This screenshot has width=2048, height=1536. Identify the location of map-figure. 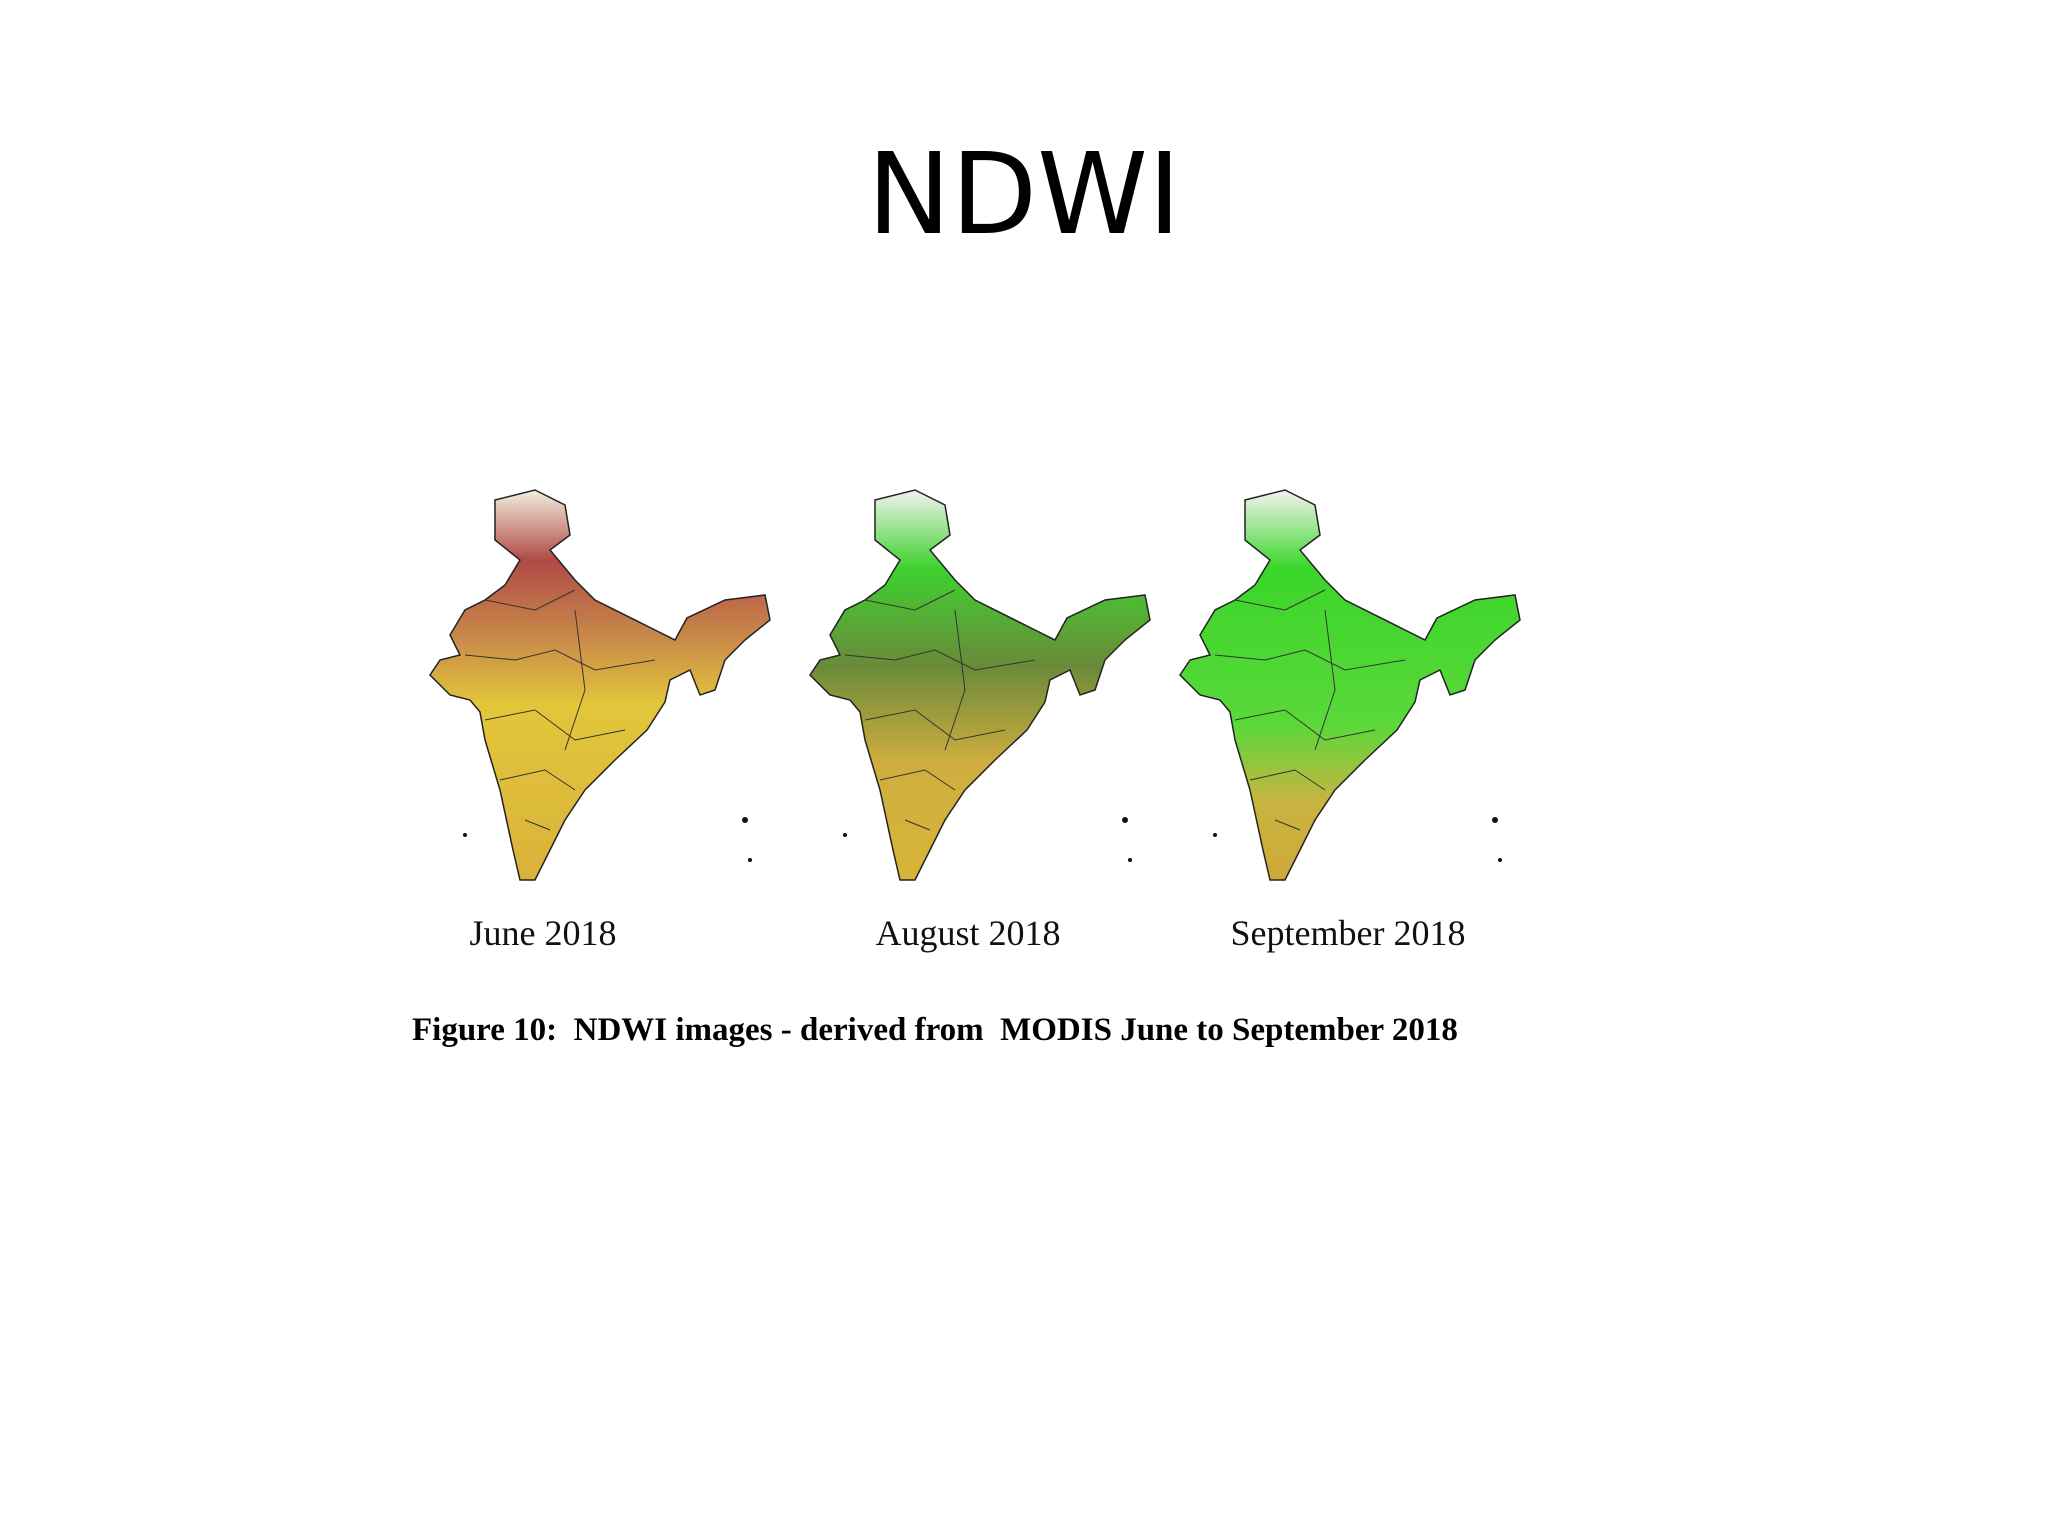
(975, 685).